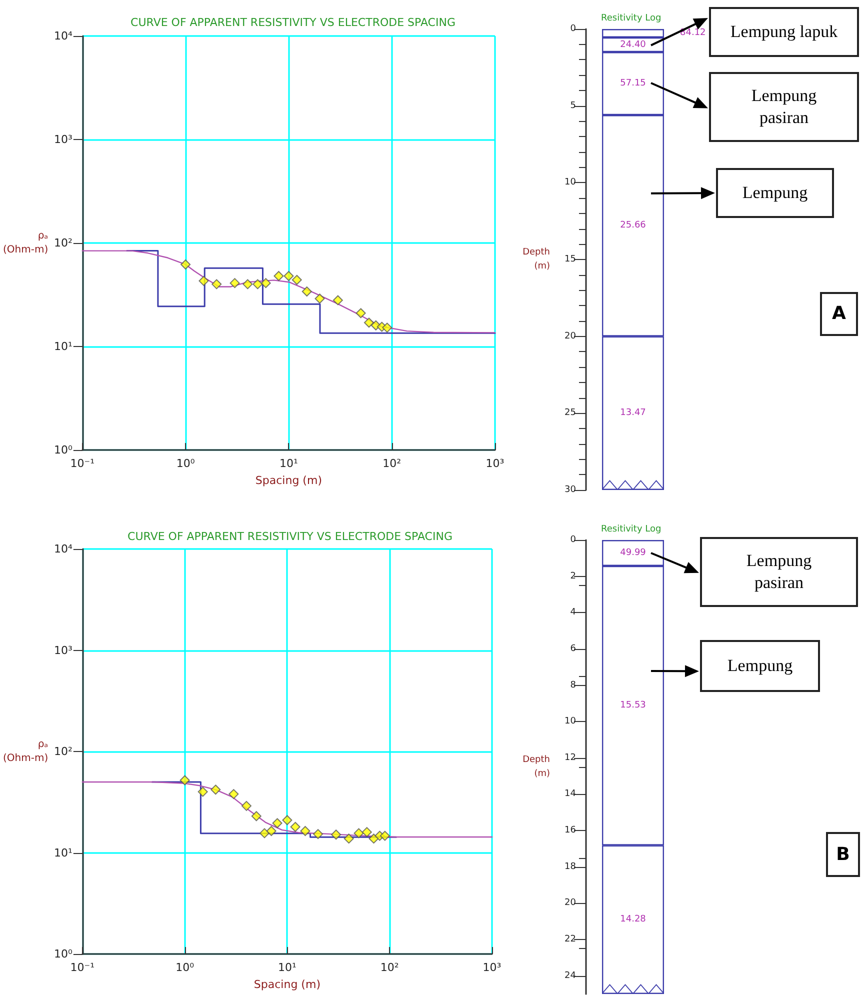 The image size is (861, 995). What do you see at coordinates (573, 576) in the screenshot?
I see `y-tick-label: 2` at bounding box center [573, 576].